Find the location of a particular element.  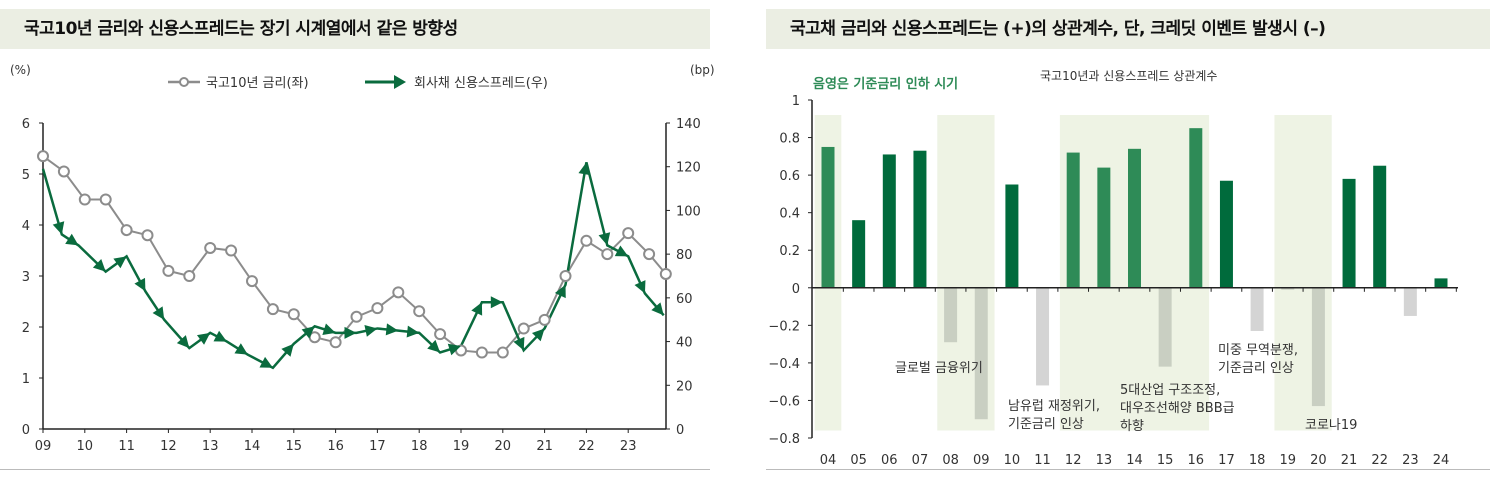

event-annotation: 코로나19 is located at coordinates (1331, 425).